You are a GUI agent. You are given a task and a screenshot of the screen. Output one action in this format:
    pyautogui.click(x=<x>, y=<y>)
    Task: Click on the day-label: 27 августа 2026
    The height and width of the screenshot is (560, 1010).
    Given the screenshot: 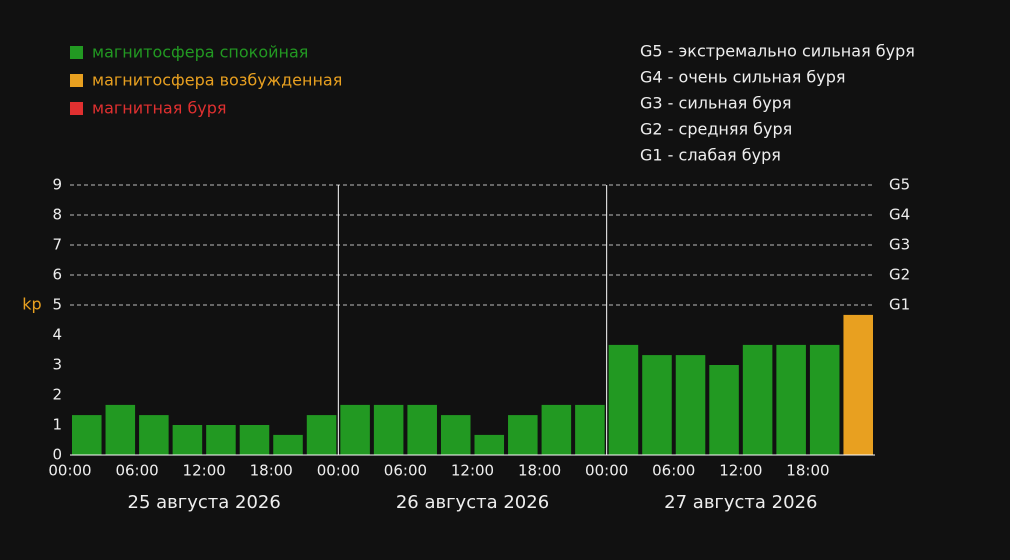 What is the action you would take?
    pyautogui.click(x=740, y=502)
    